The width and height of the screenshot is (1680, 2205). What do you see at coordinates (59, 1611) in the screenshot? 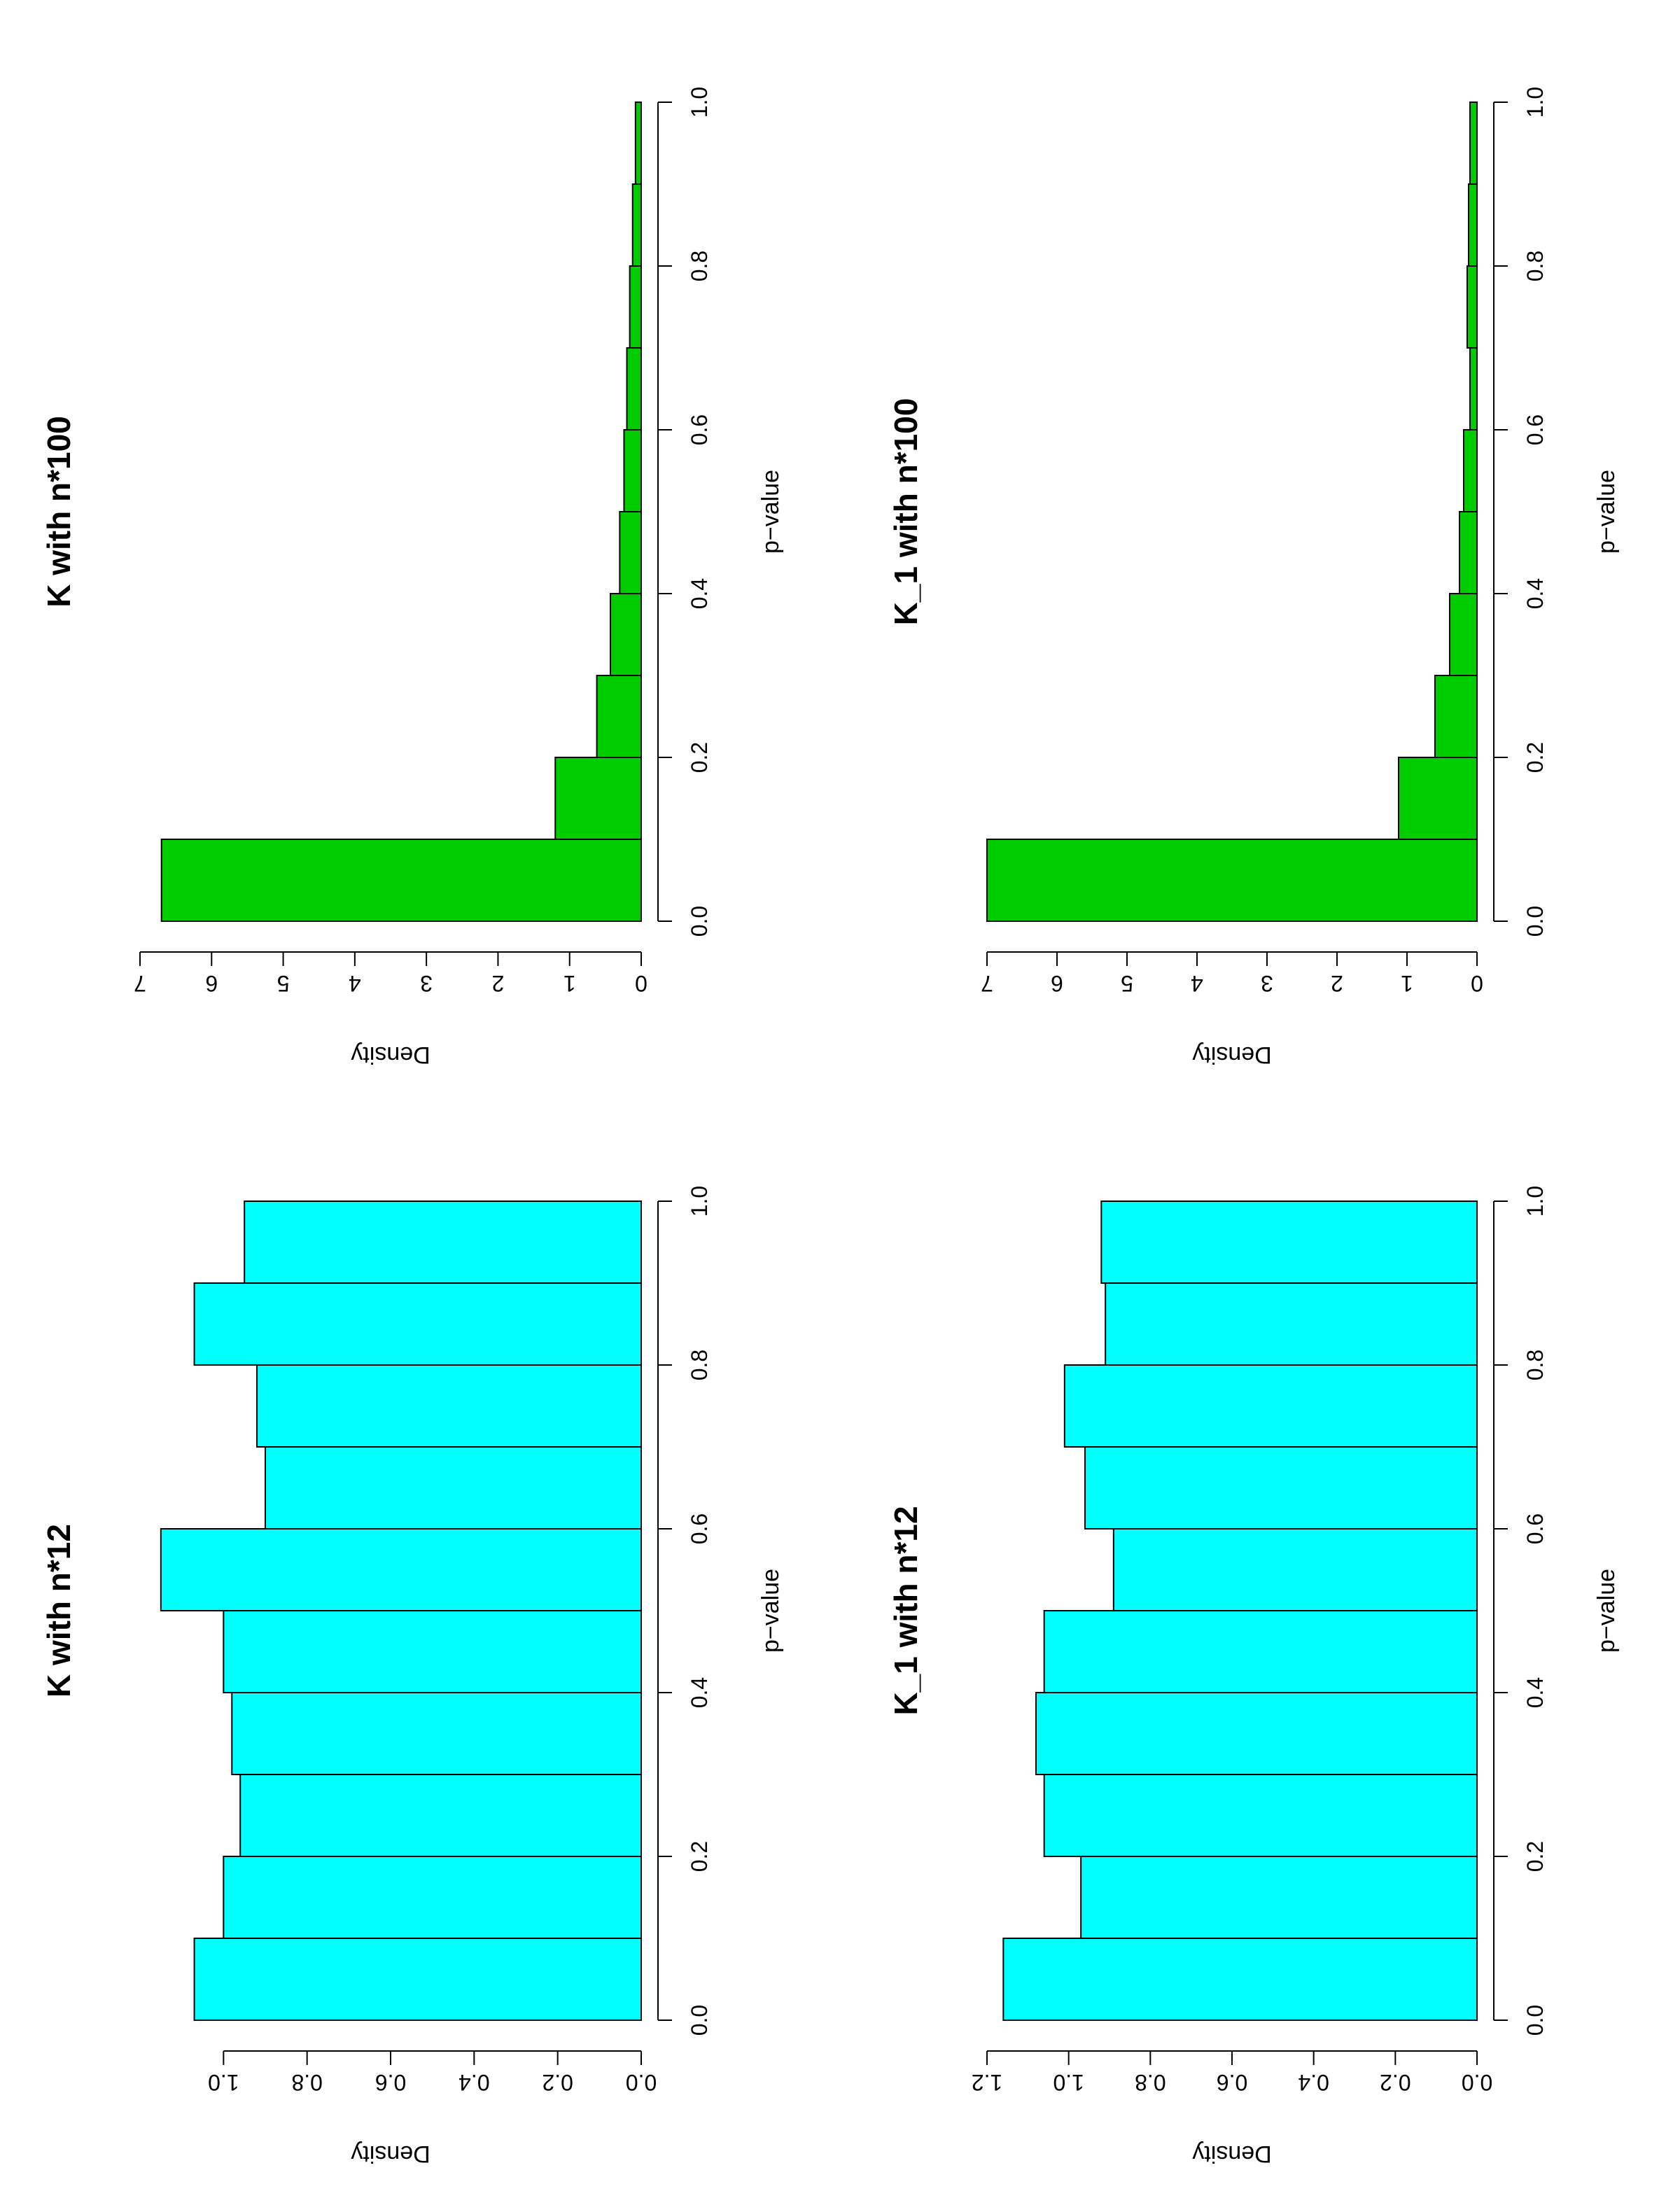
I see `chart-title: K with n*12` at bounding box center [59, 1611].